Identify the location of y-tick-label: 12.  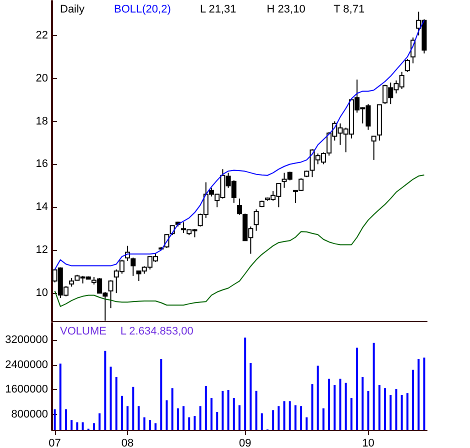
(42, 250).